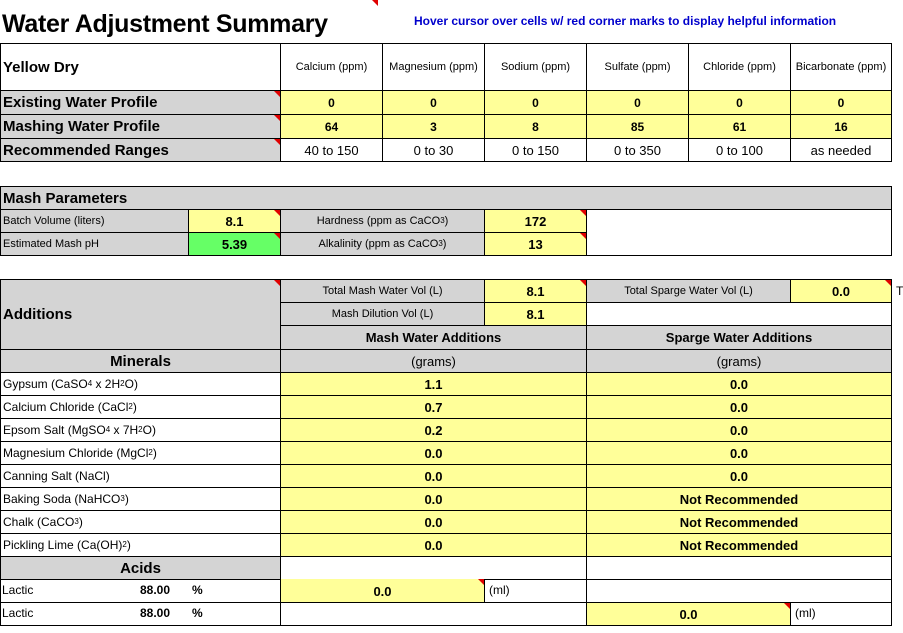 The height and width of the screenshot is (633, 903). Describe the element at coordinates (280, 614) in the screenshot. I see `acid-2-divider-left` at that location.